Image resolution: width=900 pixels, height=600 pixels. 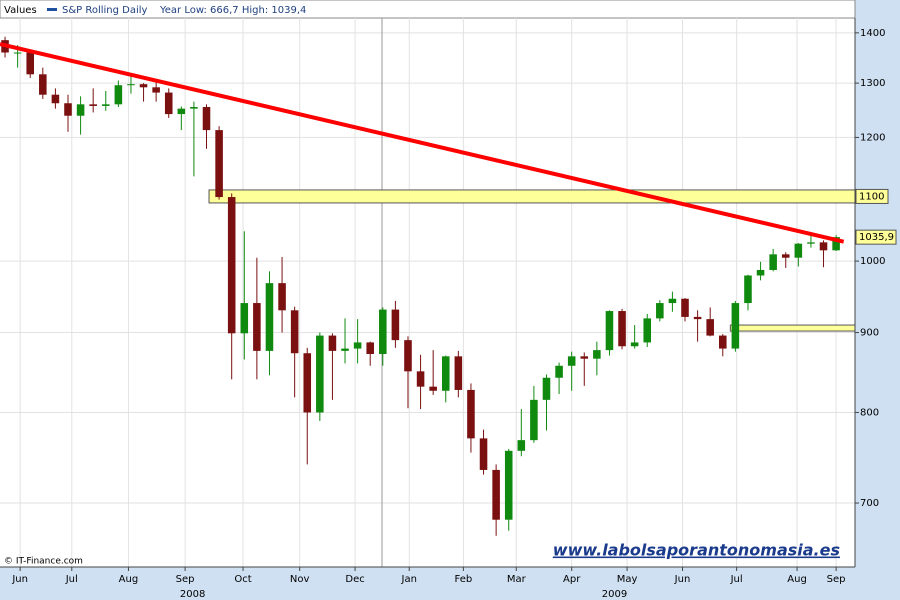 What do you see at coordinates (869, 412) in the screenshot?
I see `y-tick-label: 800` at bounding box center [869, 412].